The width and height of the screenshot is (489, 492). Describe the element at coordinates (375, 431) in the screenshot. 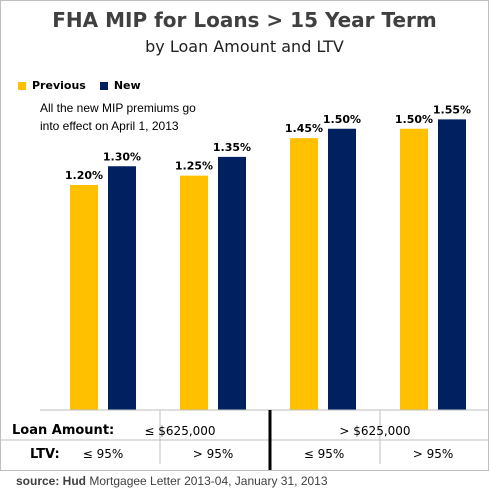

I see `loan-group-label-2: > $625,000` at that location.